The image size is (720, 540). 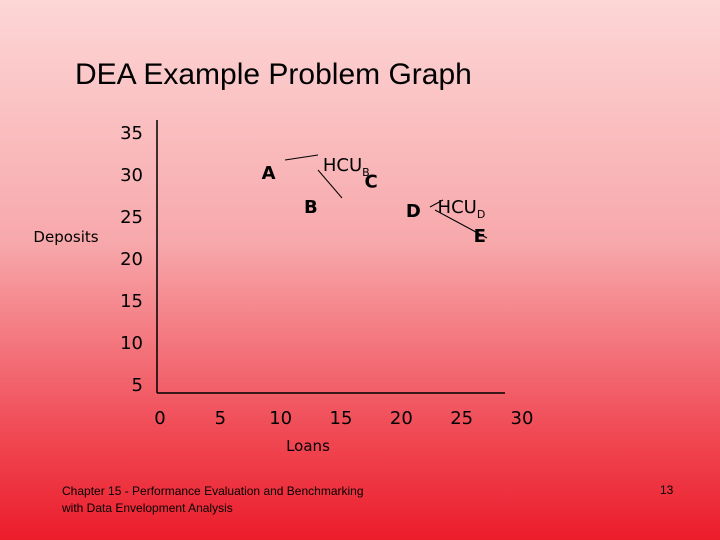 I want to click on data-point-c: C, so click(x=371, y=182).